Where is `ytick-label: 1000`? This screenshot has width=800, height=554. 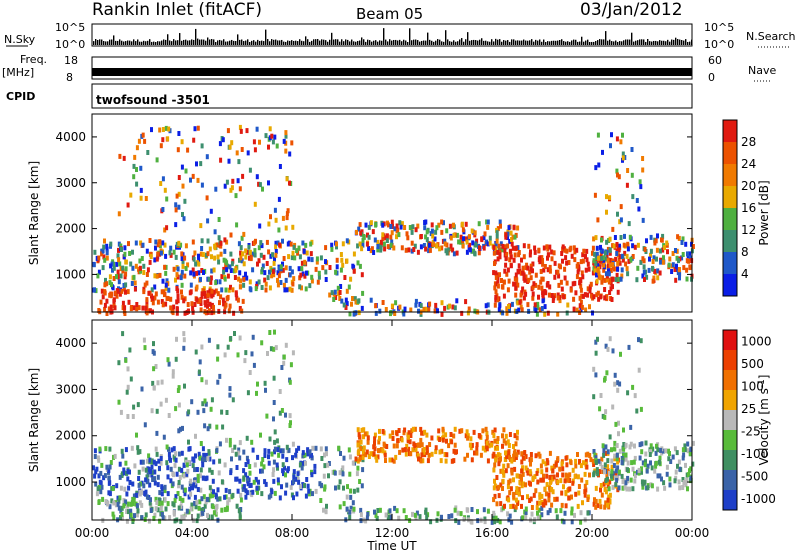 ytick-label: 1000 is located at coordinates (70, 482).